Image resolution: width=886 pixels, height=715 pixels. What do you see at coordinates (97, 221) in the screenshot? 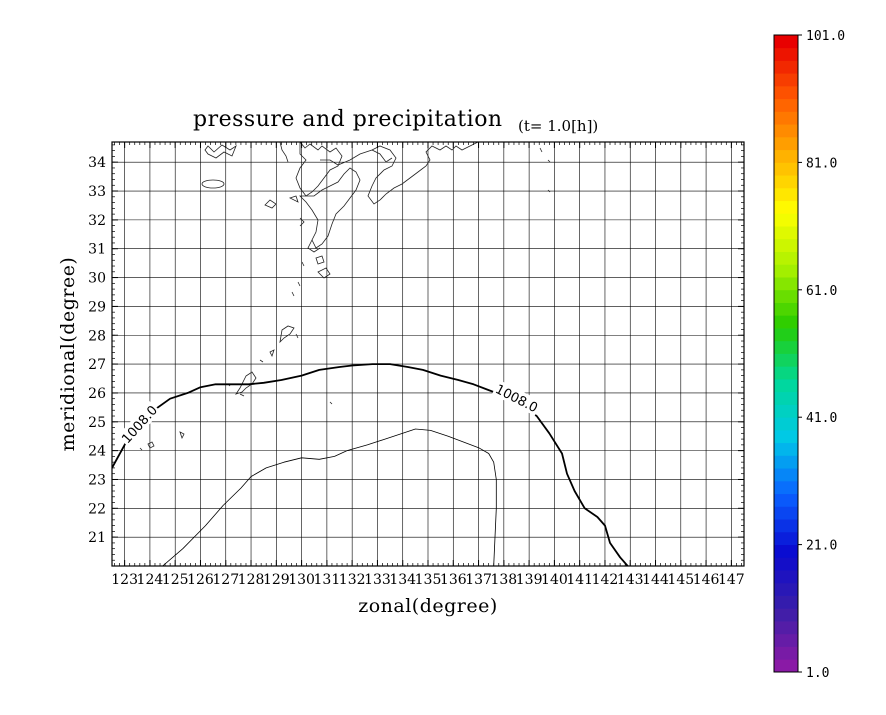
I see `y-tick-label: 32` at bounding box center [97, 221].